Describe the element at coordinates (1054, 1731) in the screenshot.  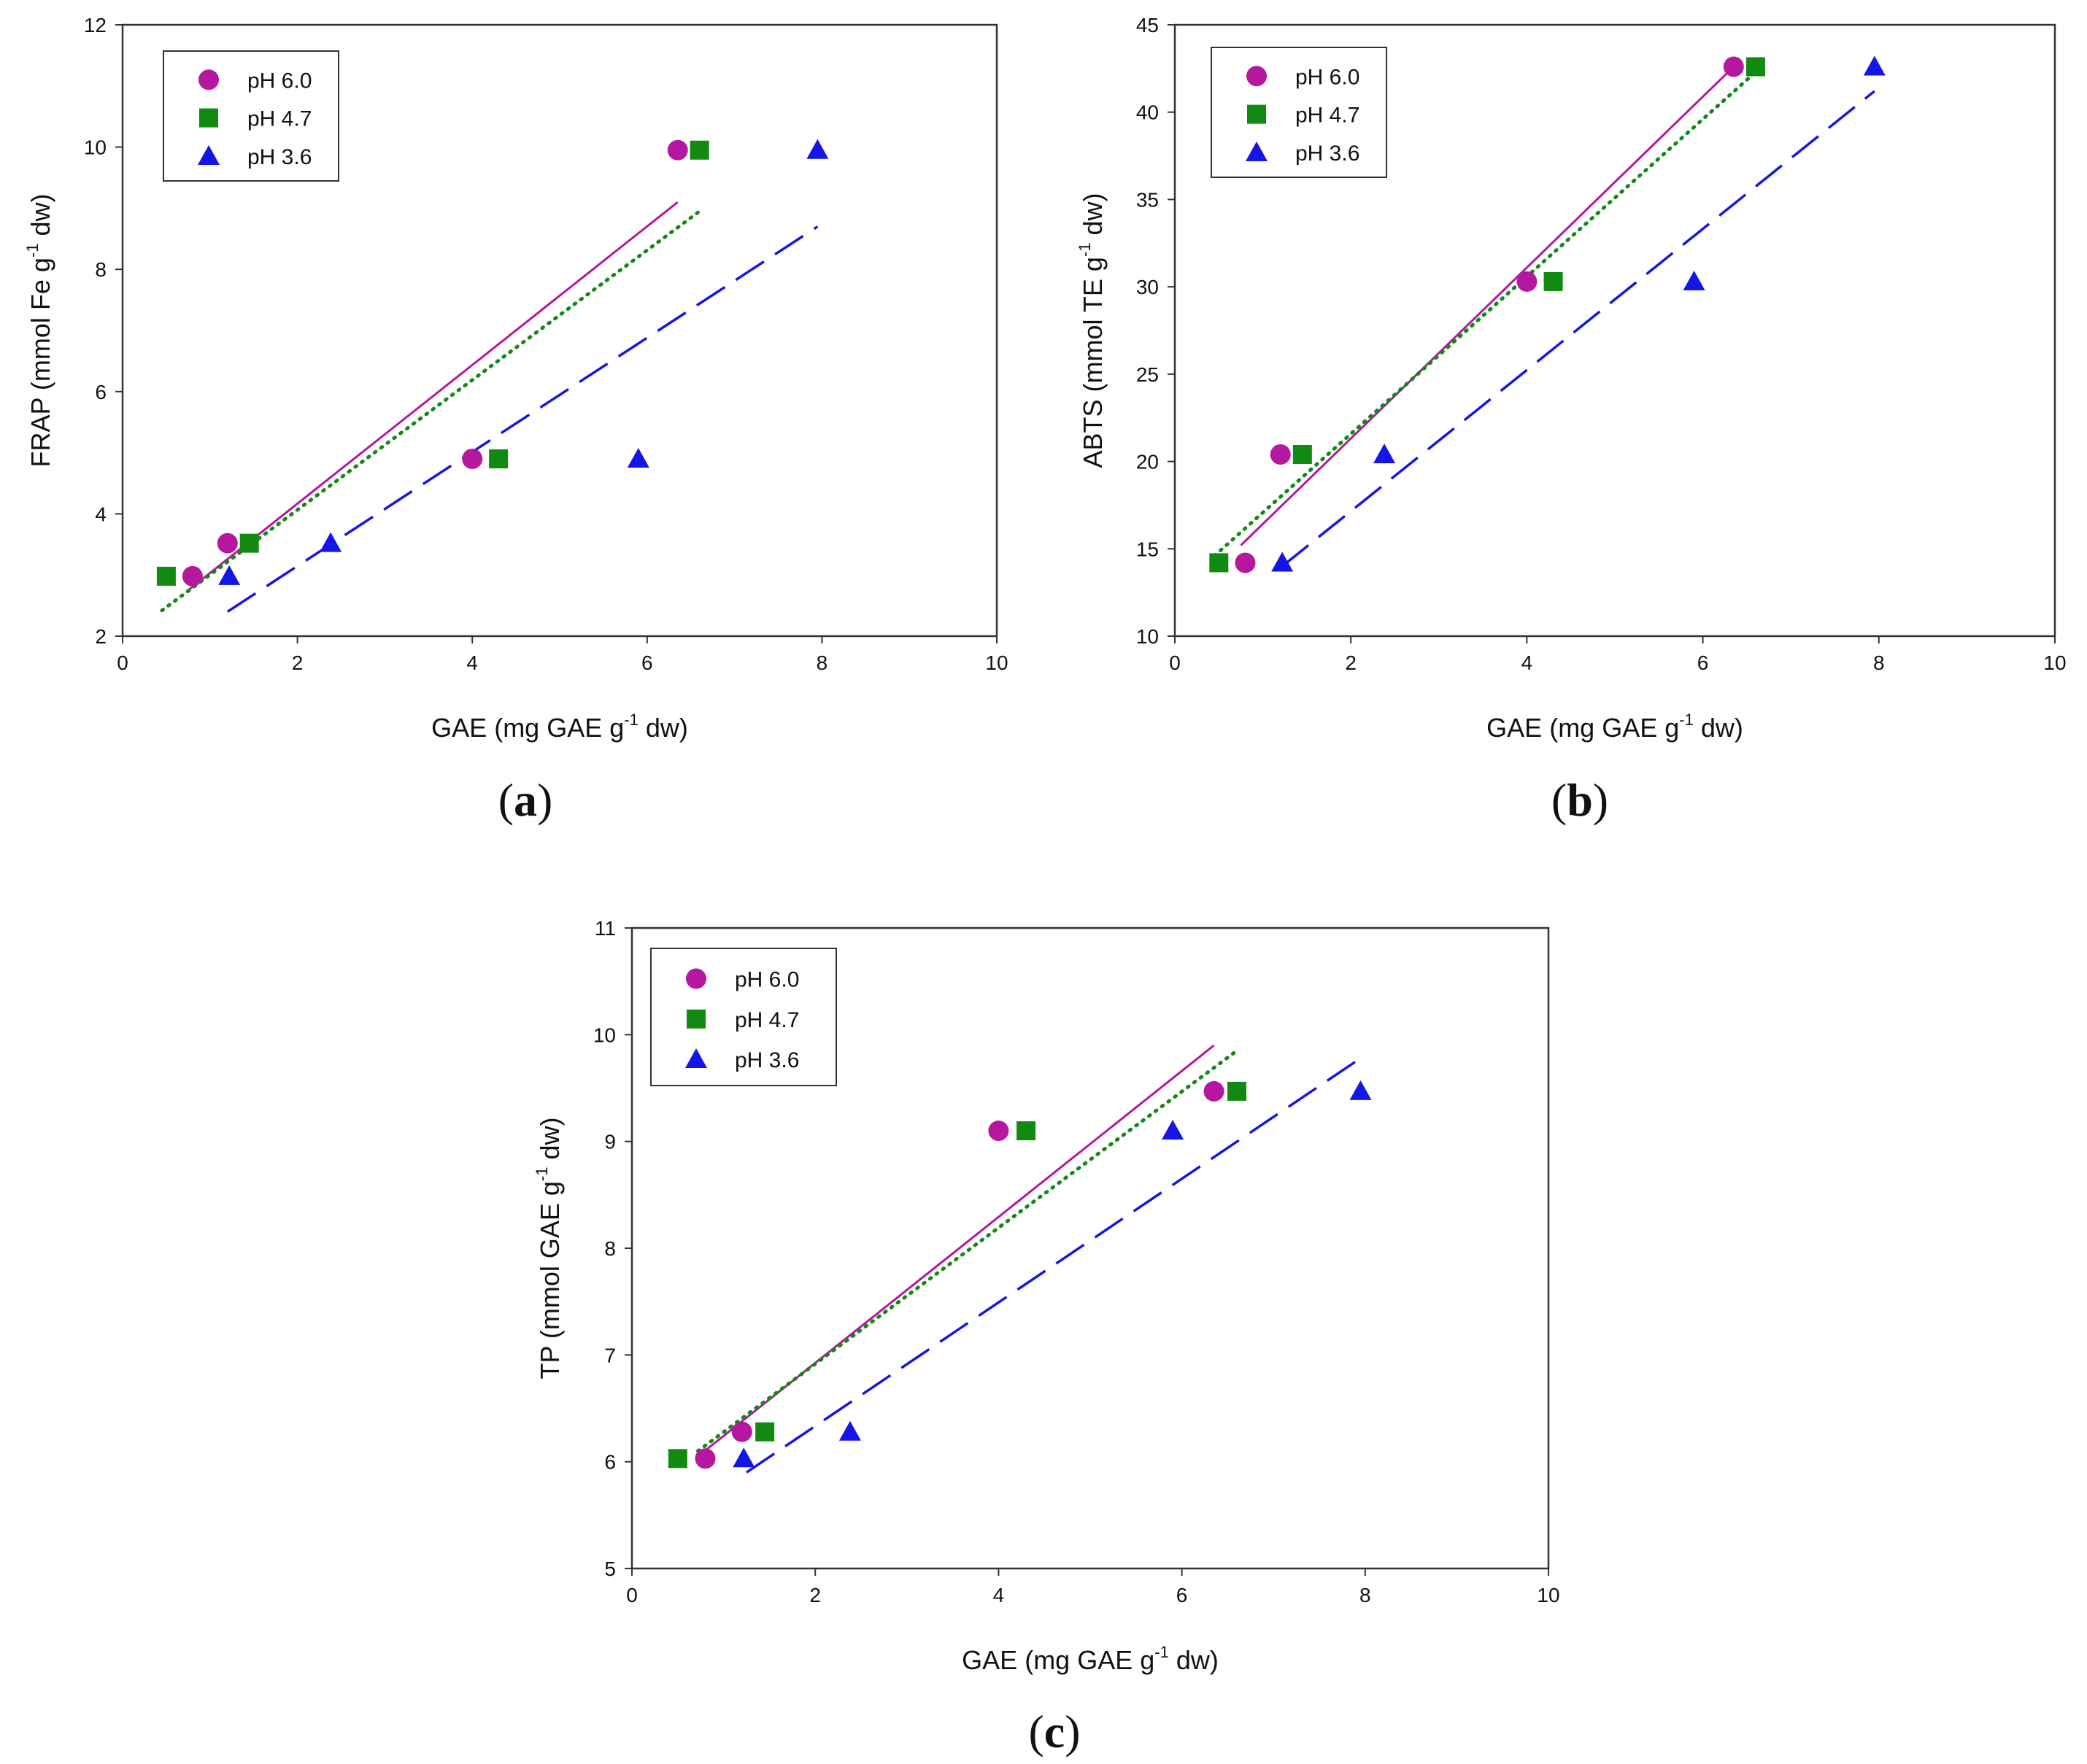
I see `panel-label: (c)` at that location.